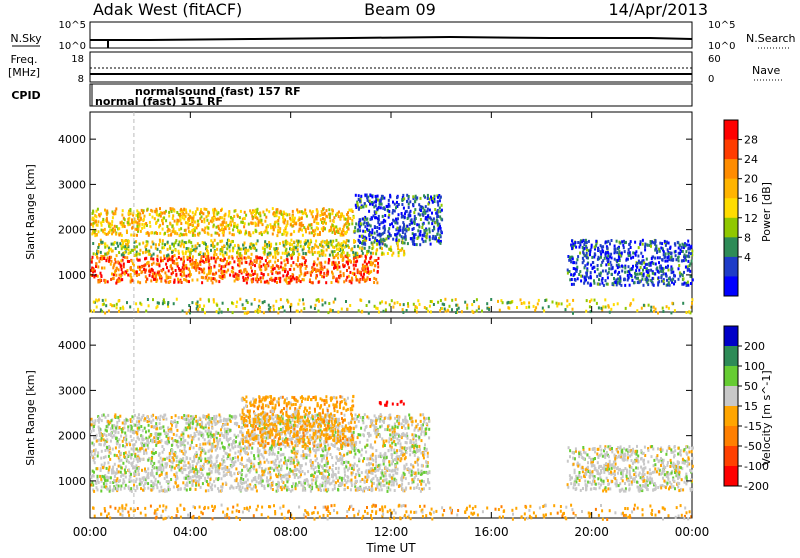 The image size is (800, 558). What do you see at coordinates (714, 59) in the screenshot?
I see `nave-tick-top: 60` at bounding box center [714, 59].